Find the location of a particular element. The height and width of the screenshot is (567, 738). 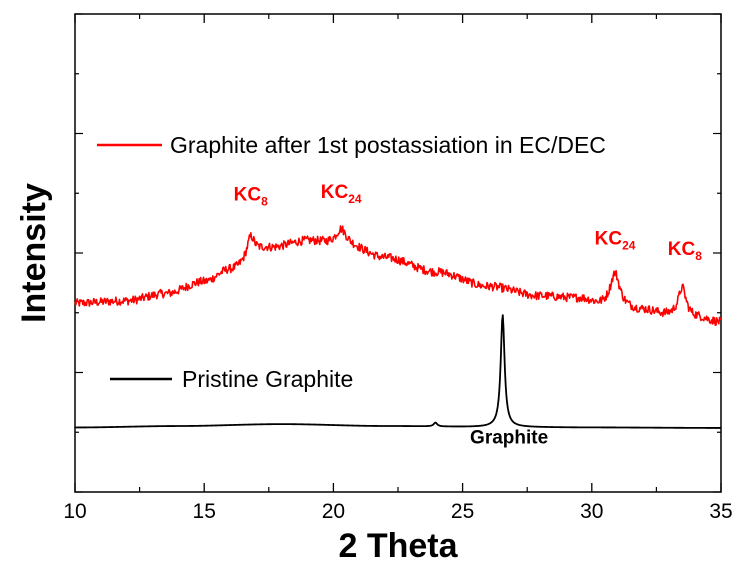

peak-label: Graphite is located at coordinates (509, 438).